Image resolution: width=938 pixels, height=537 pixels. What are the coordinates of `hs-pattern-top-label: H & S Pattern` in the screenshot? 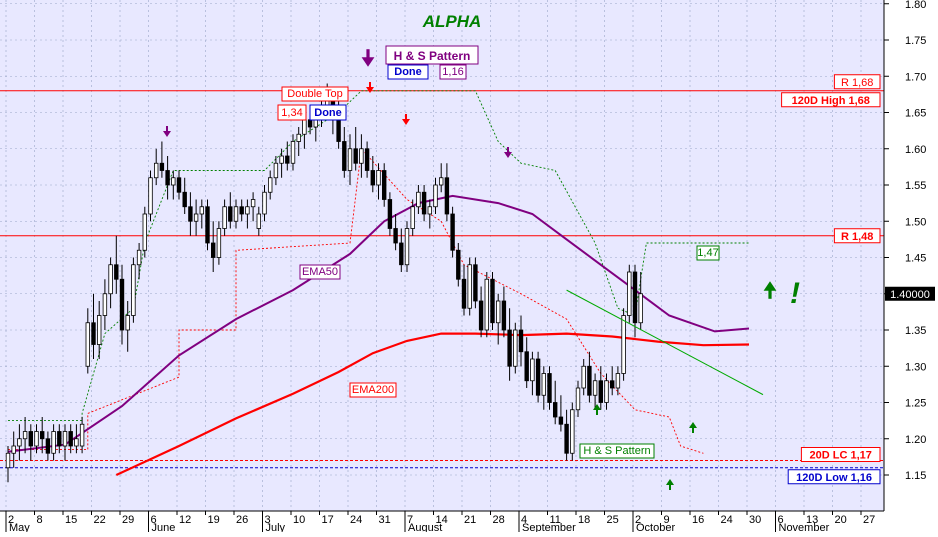 It's located at (432, 56).